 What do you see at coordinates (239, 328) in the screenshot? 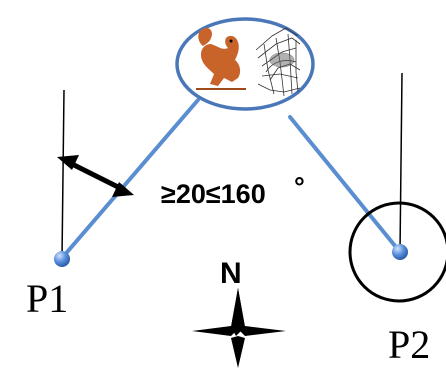
I see `compass-star-icon` at bounding box center [239, 328].